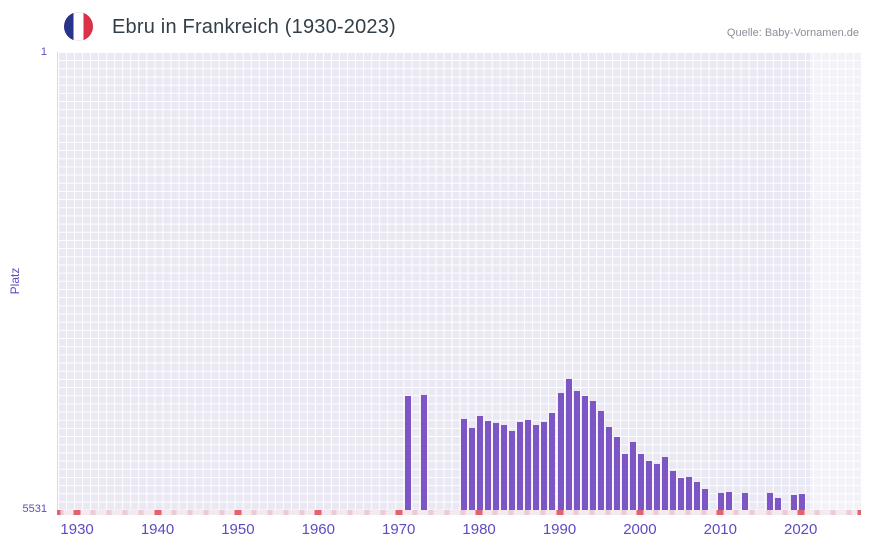 This screenshot has width=873, height=552. I want to click on bar-1994, so click(592, 455).